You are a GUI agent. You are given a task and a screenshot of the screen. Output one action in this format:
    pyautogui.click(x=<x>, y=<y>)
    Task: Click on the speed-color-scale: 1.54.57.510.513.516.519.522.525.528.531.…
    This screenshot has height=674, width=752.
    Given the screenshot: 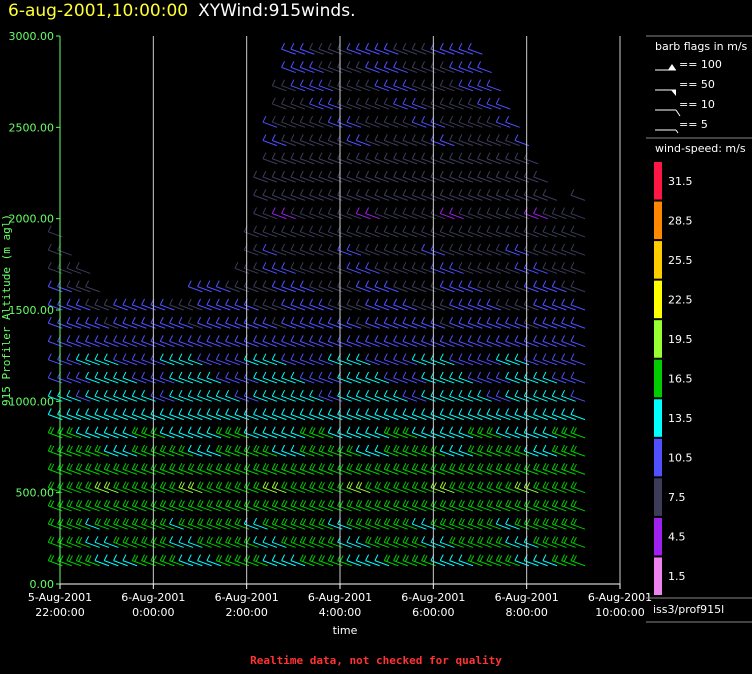 What is the action you would take?
    pyautogui.click(x=673, y=378)
    